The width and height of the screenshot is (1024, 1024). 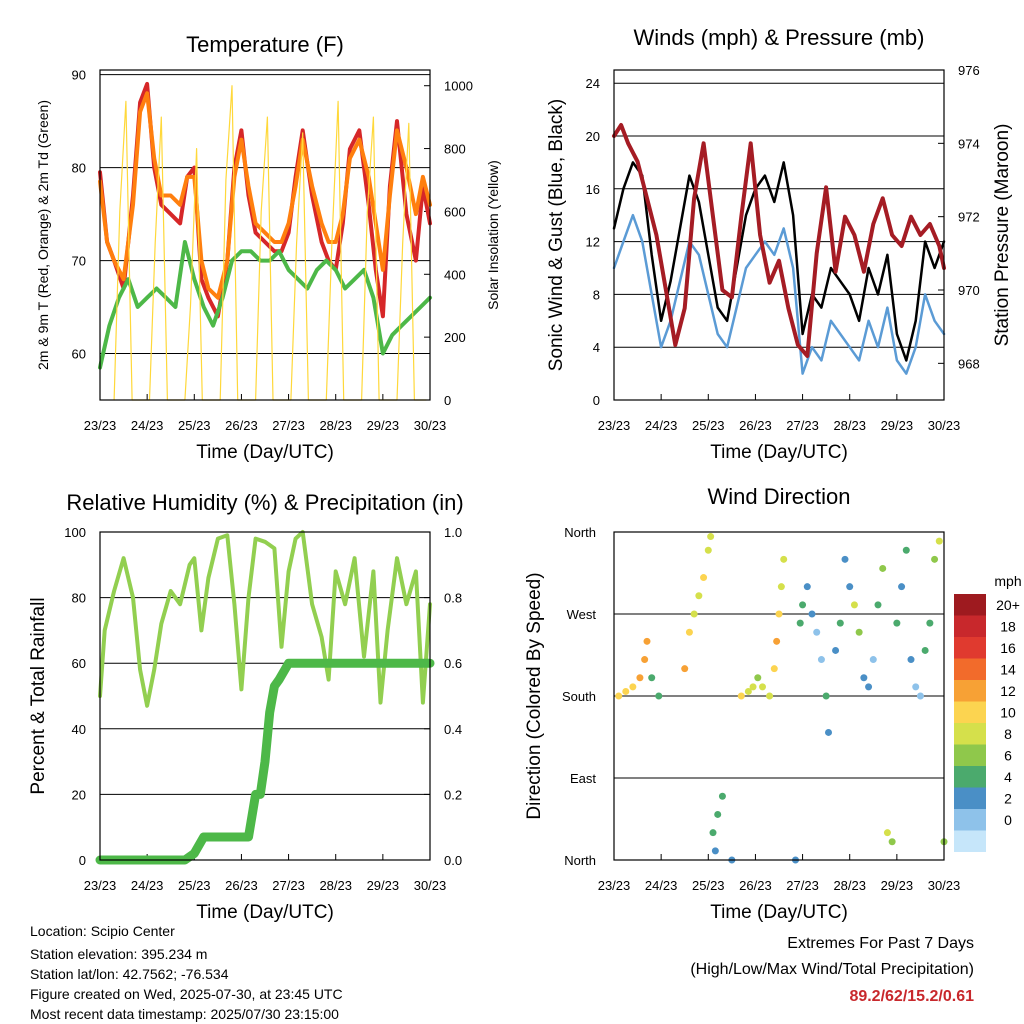 I want to click on y-axis-label-3: Percent & Total Rainfall, so click(x=38, y=695).